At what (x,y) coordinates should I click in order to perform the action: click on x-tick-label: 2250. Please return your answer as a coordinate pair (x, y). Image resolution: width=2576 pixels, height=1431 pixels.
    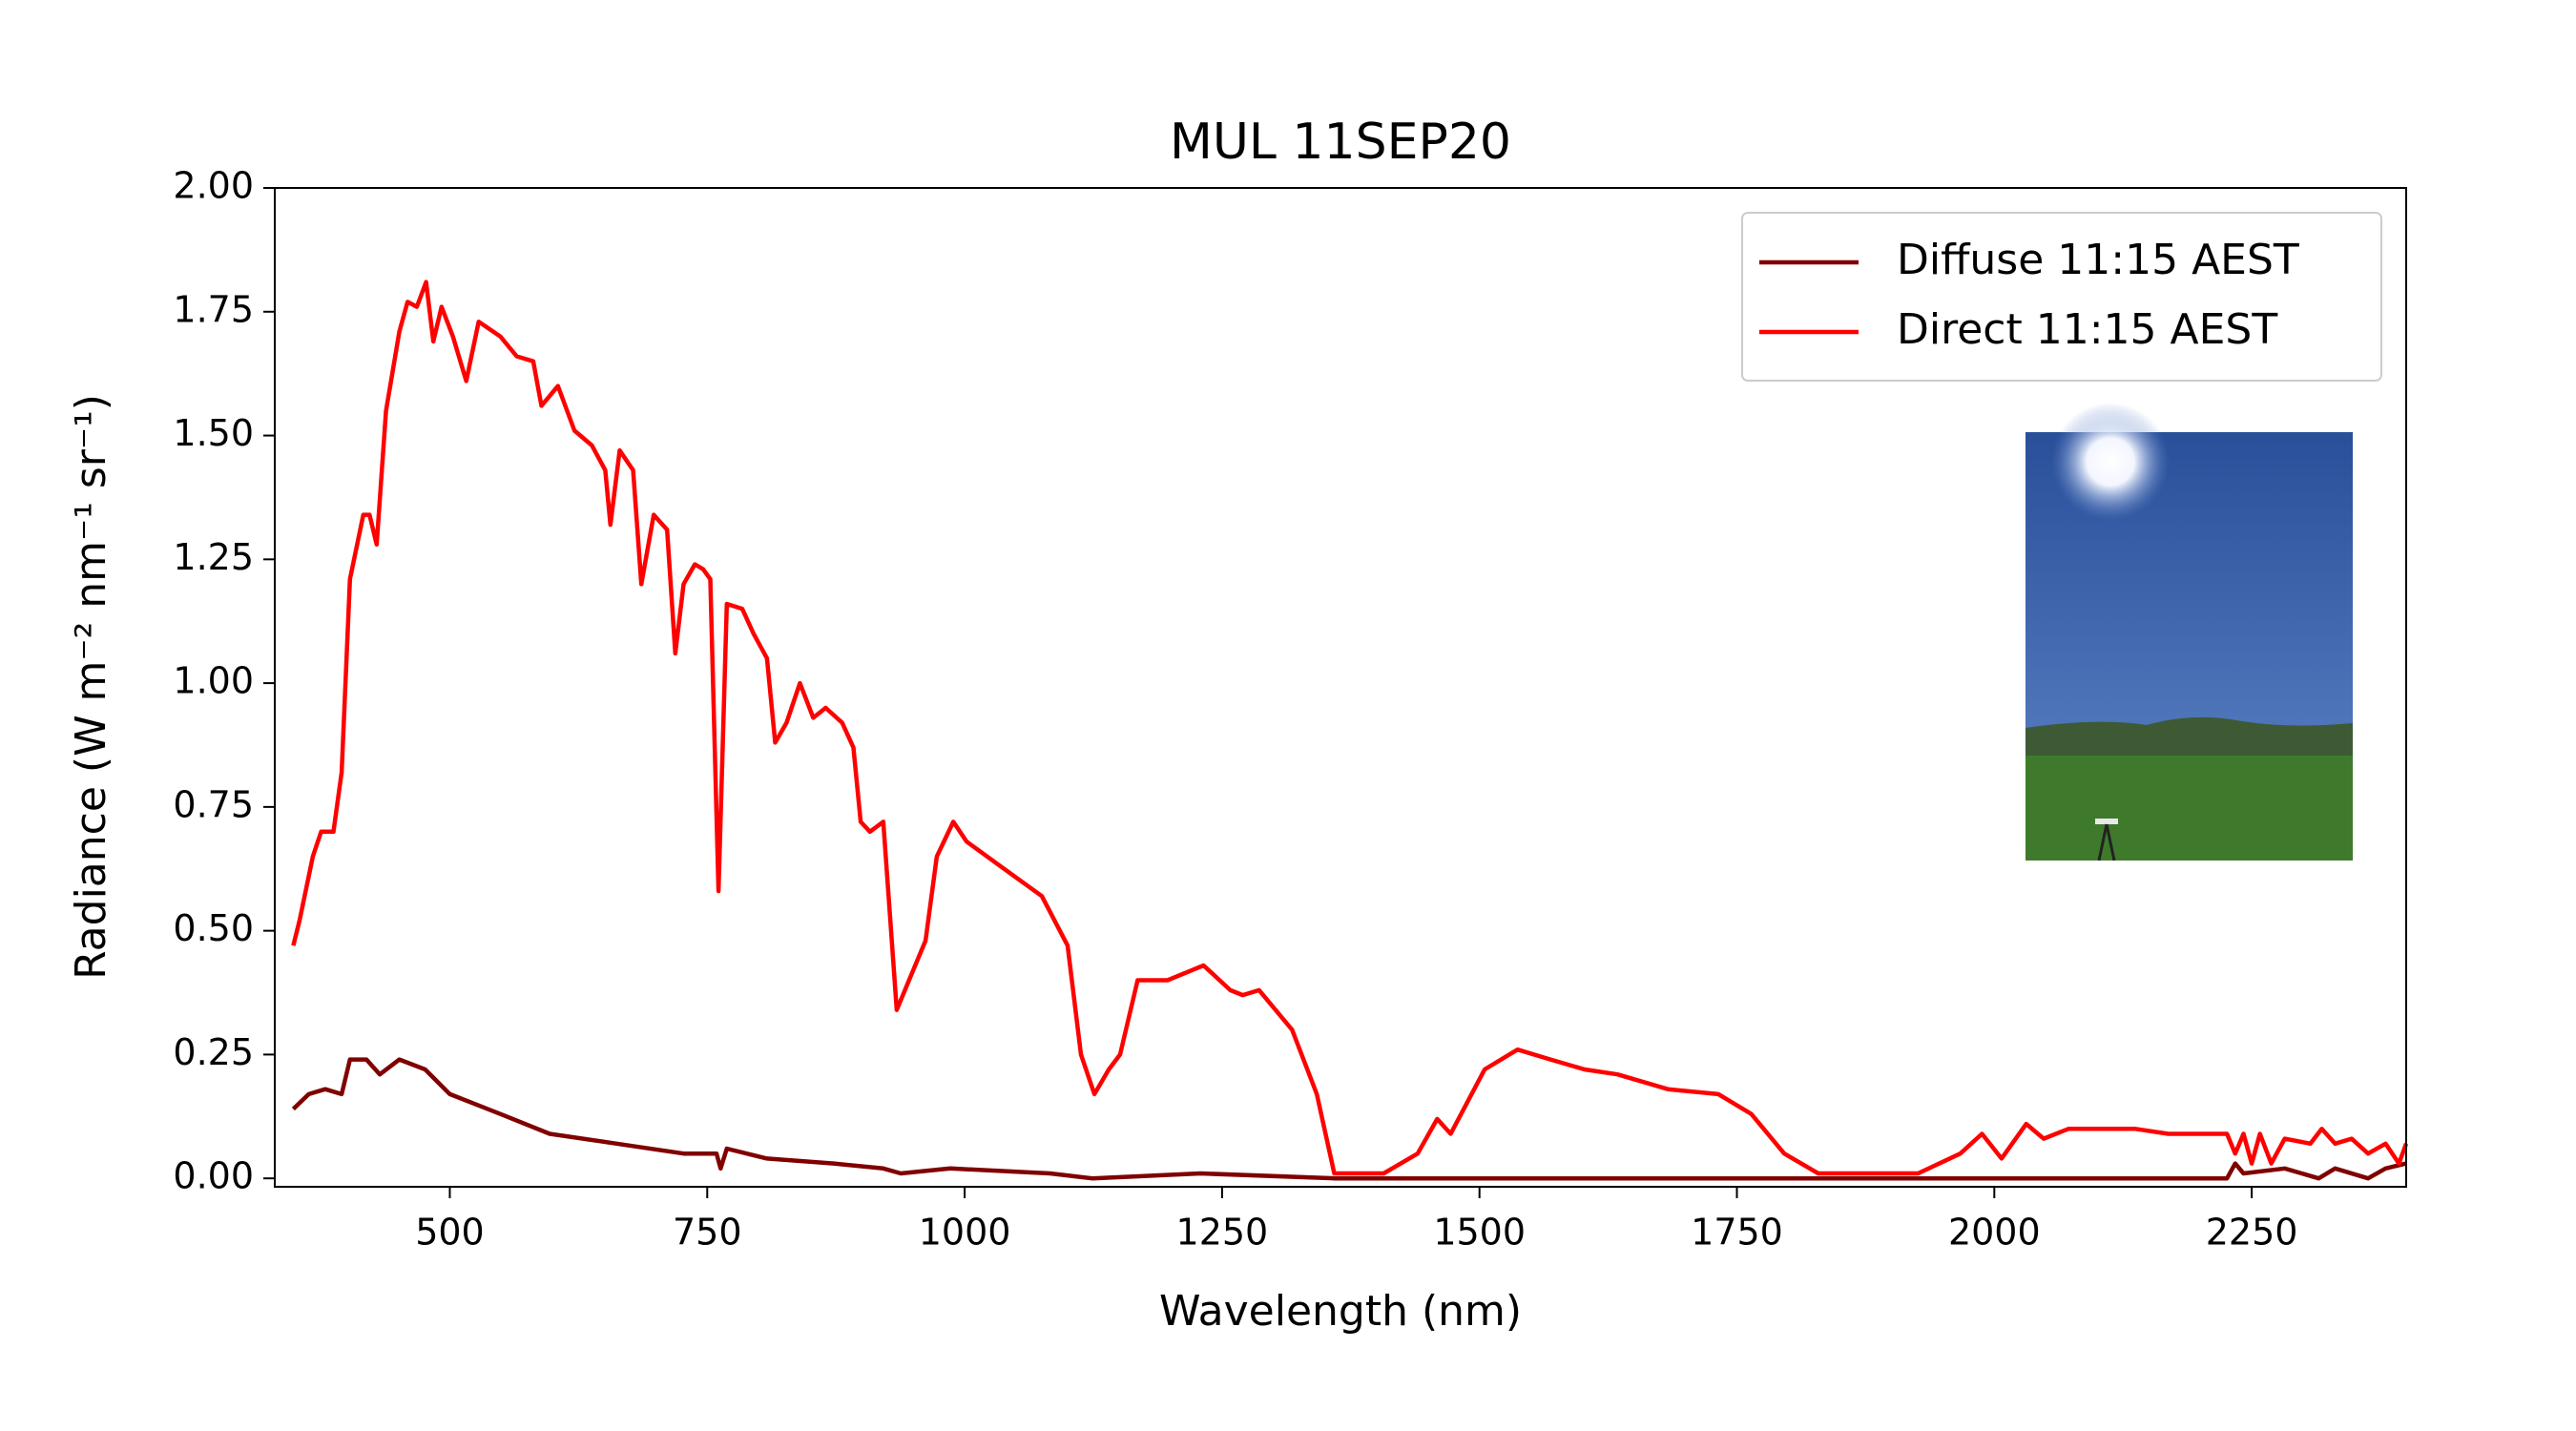
    Looking at the image, I should click on (2252, 1233).